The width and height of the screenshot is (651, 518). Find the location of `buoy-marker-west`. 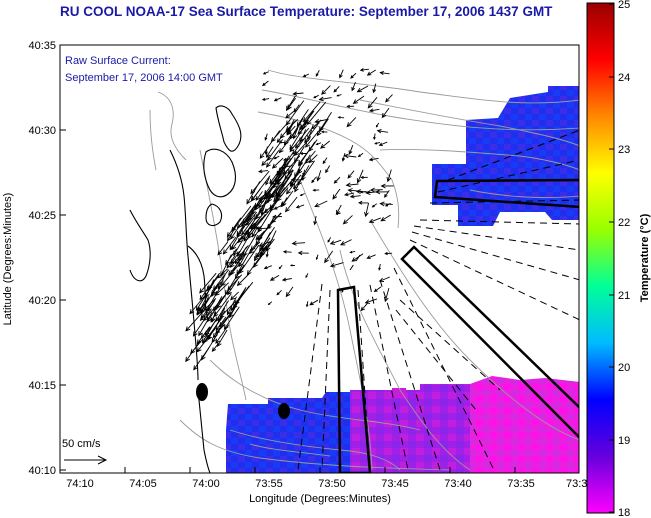

buoy-marker-west is located at coordinates (202, 392).